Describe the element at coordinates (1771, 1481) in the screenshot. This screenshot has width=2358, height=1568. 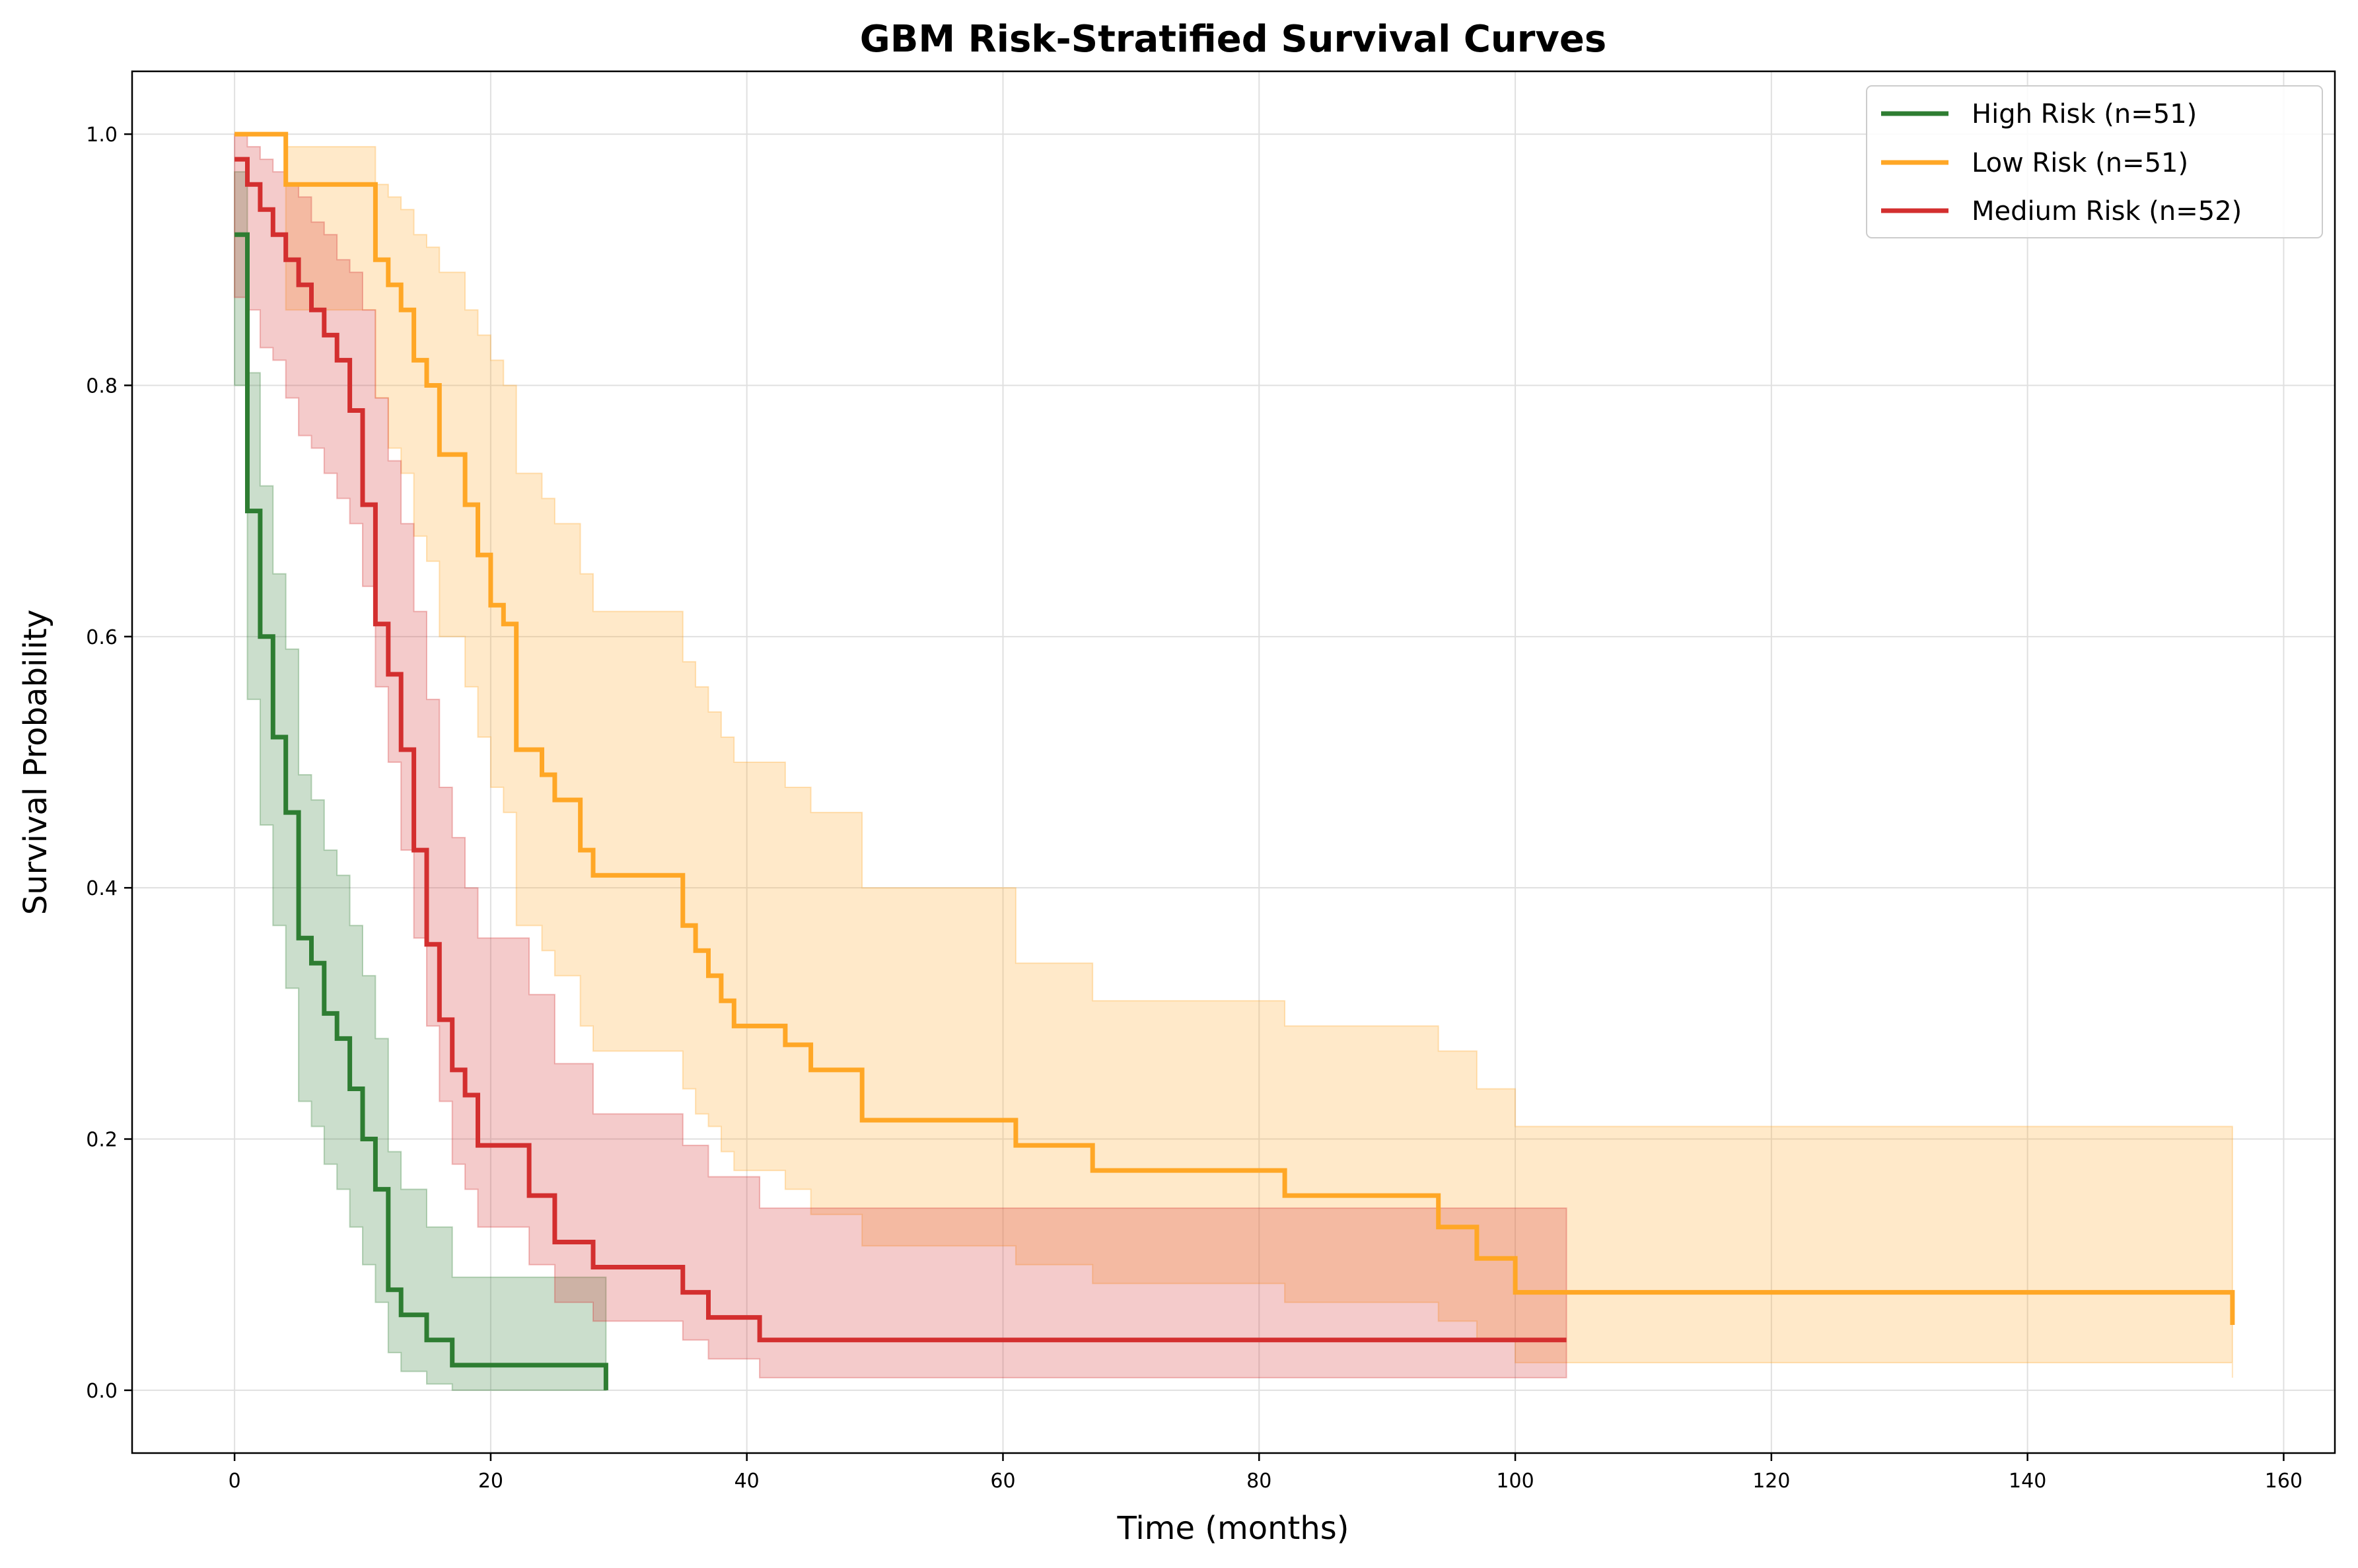
I see `x-tick-label: 120` at that location.